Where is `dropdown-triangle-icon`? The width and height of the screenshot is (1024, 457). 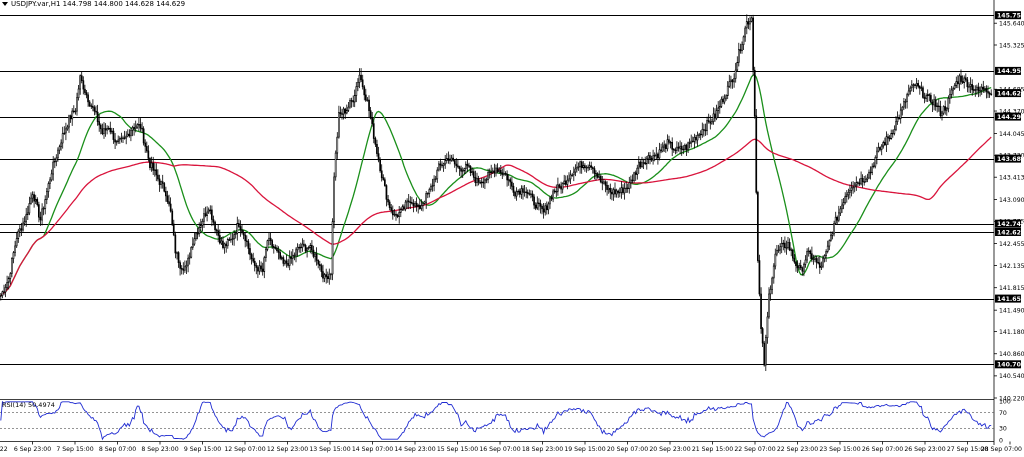 dropdown-triangle-icon is located at coordinates (5, 3).